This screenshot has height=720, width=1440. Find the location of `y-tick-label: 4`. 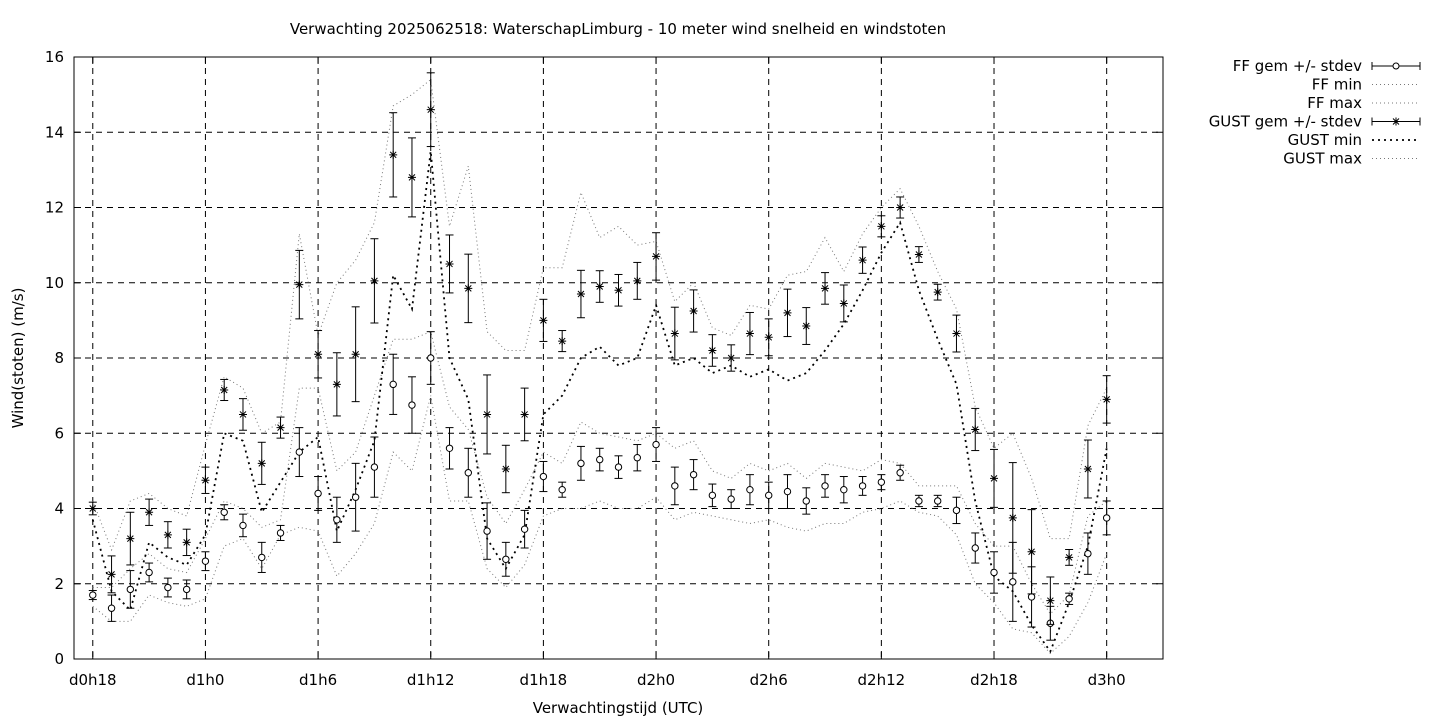

y-tick-label: 4 is located at coordinates (59, 509).